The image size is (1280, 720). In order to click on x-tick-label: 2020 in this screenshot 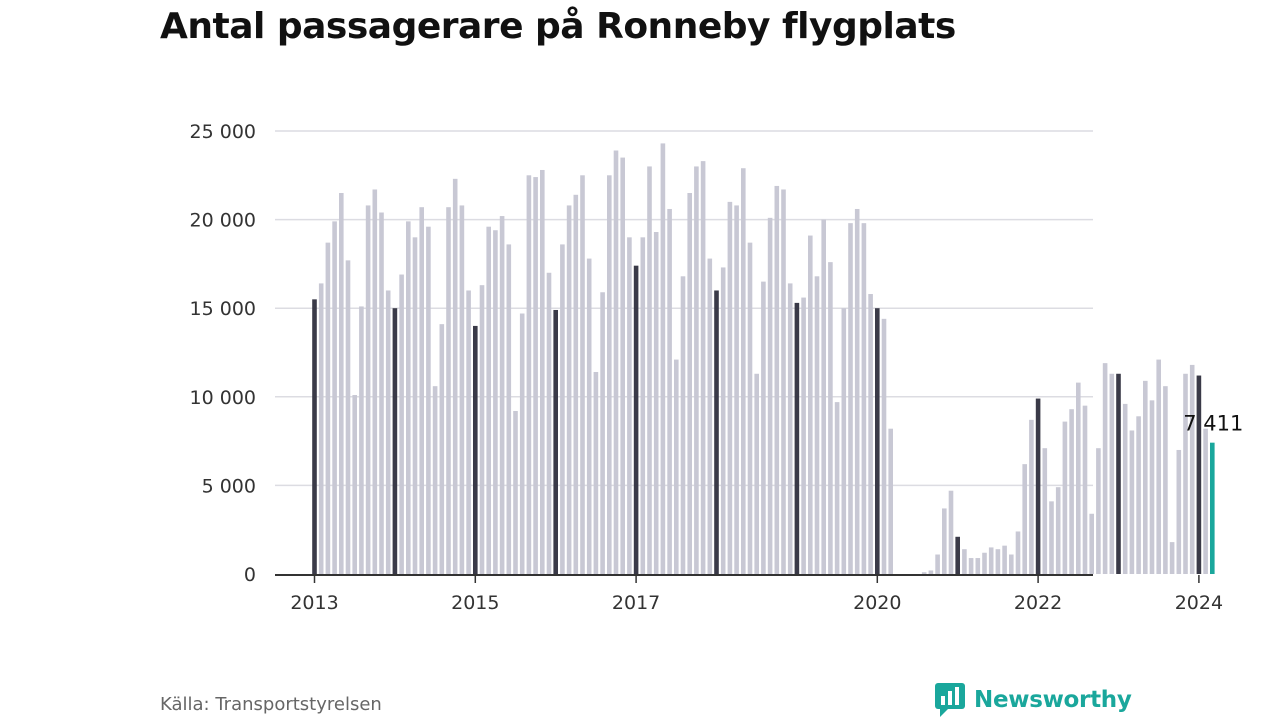, I will do `click(877, 603)`.